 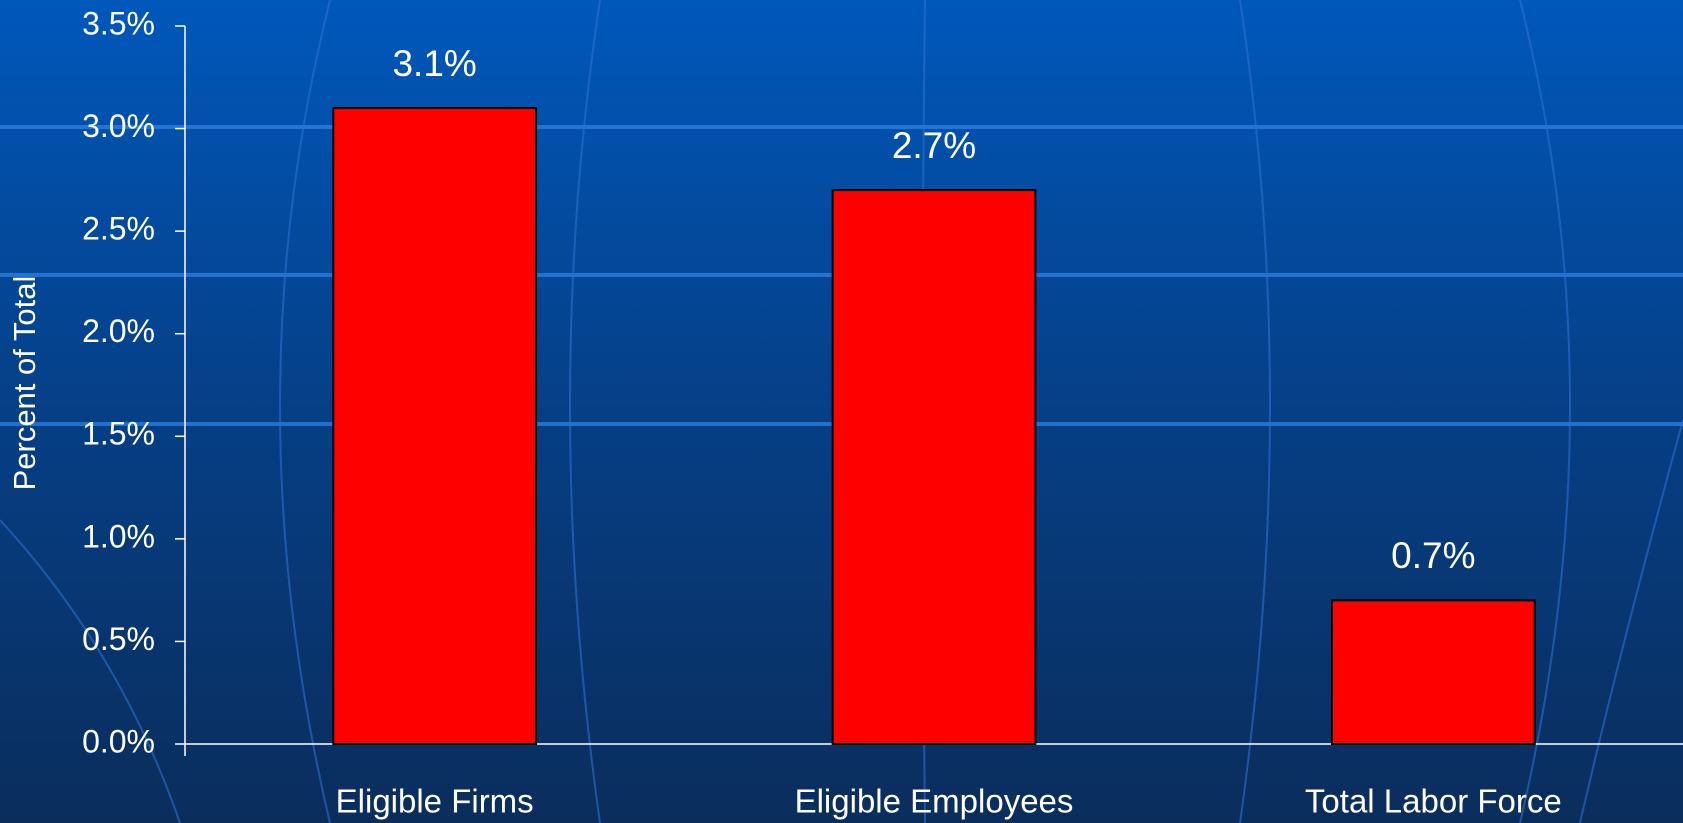 I want to click on y-tick-label: 2.0%, so click(x=118, y=331).